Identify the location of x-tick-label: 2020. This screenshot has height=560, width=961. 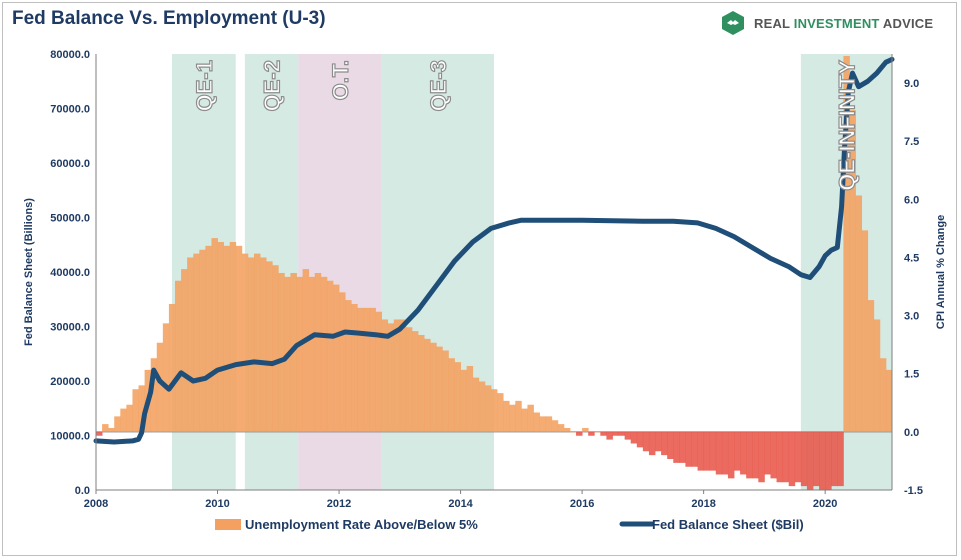
(825, 504).